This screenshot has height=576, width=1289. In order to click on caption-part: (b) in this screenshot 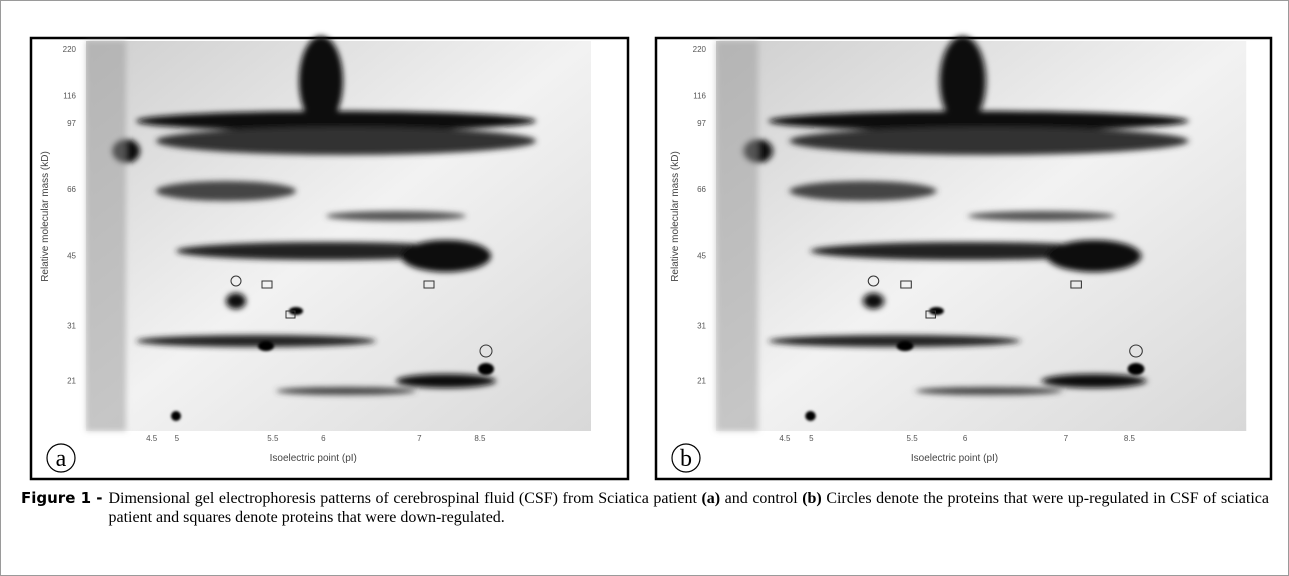, I will do `click(812, 498)`.